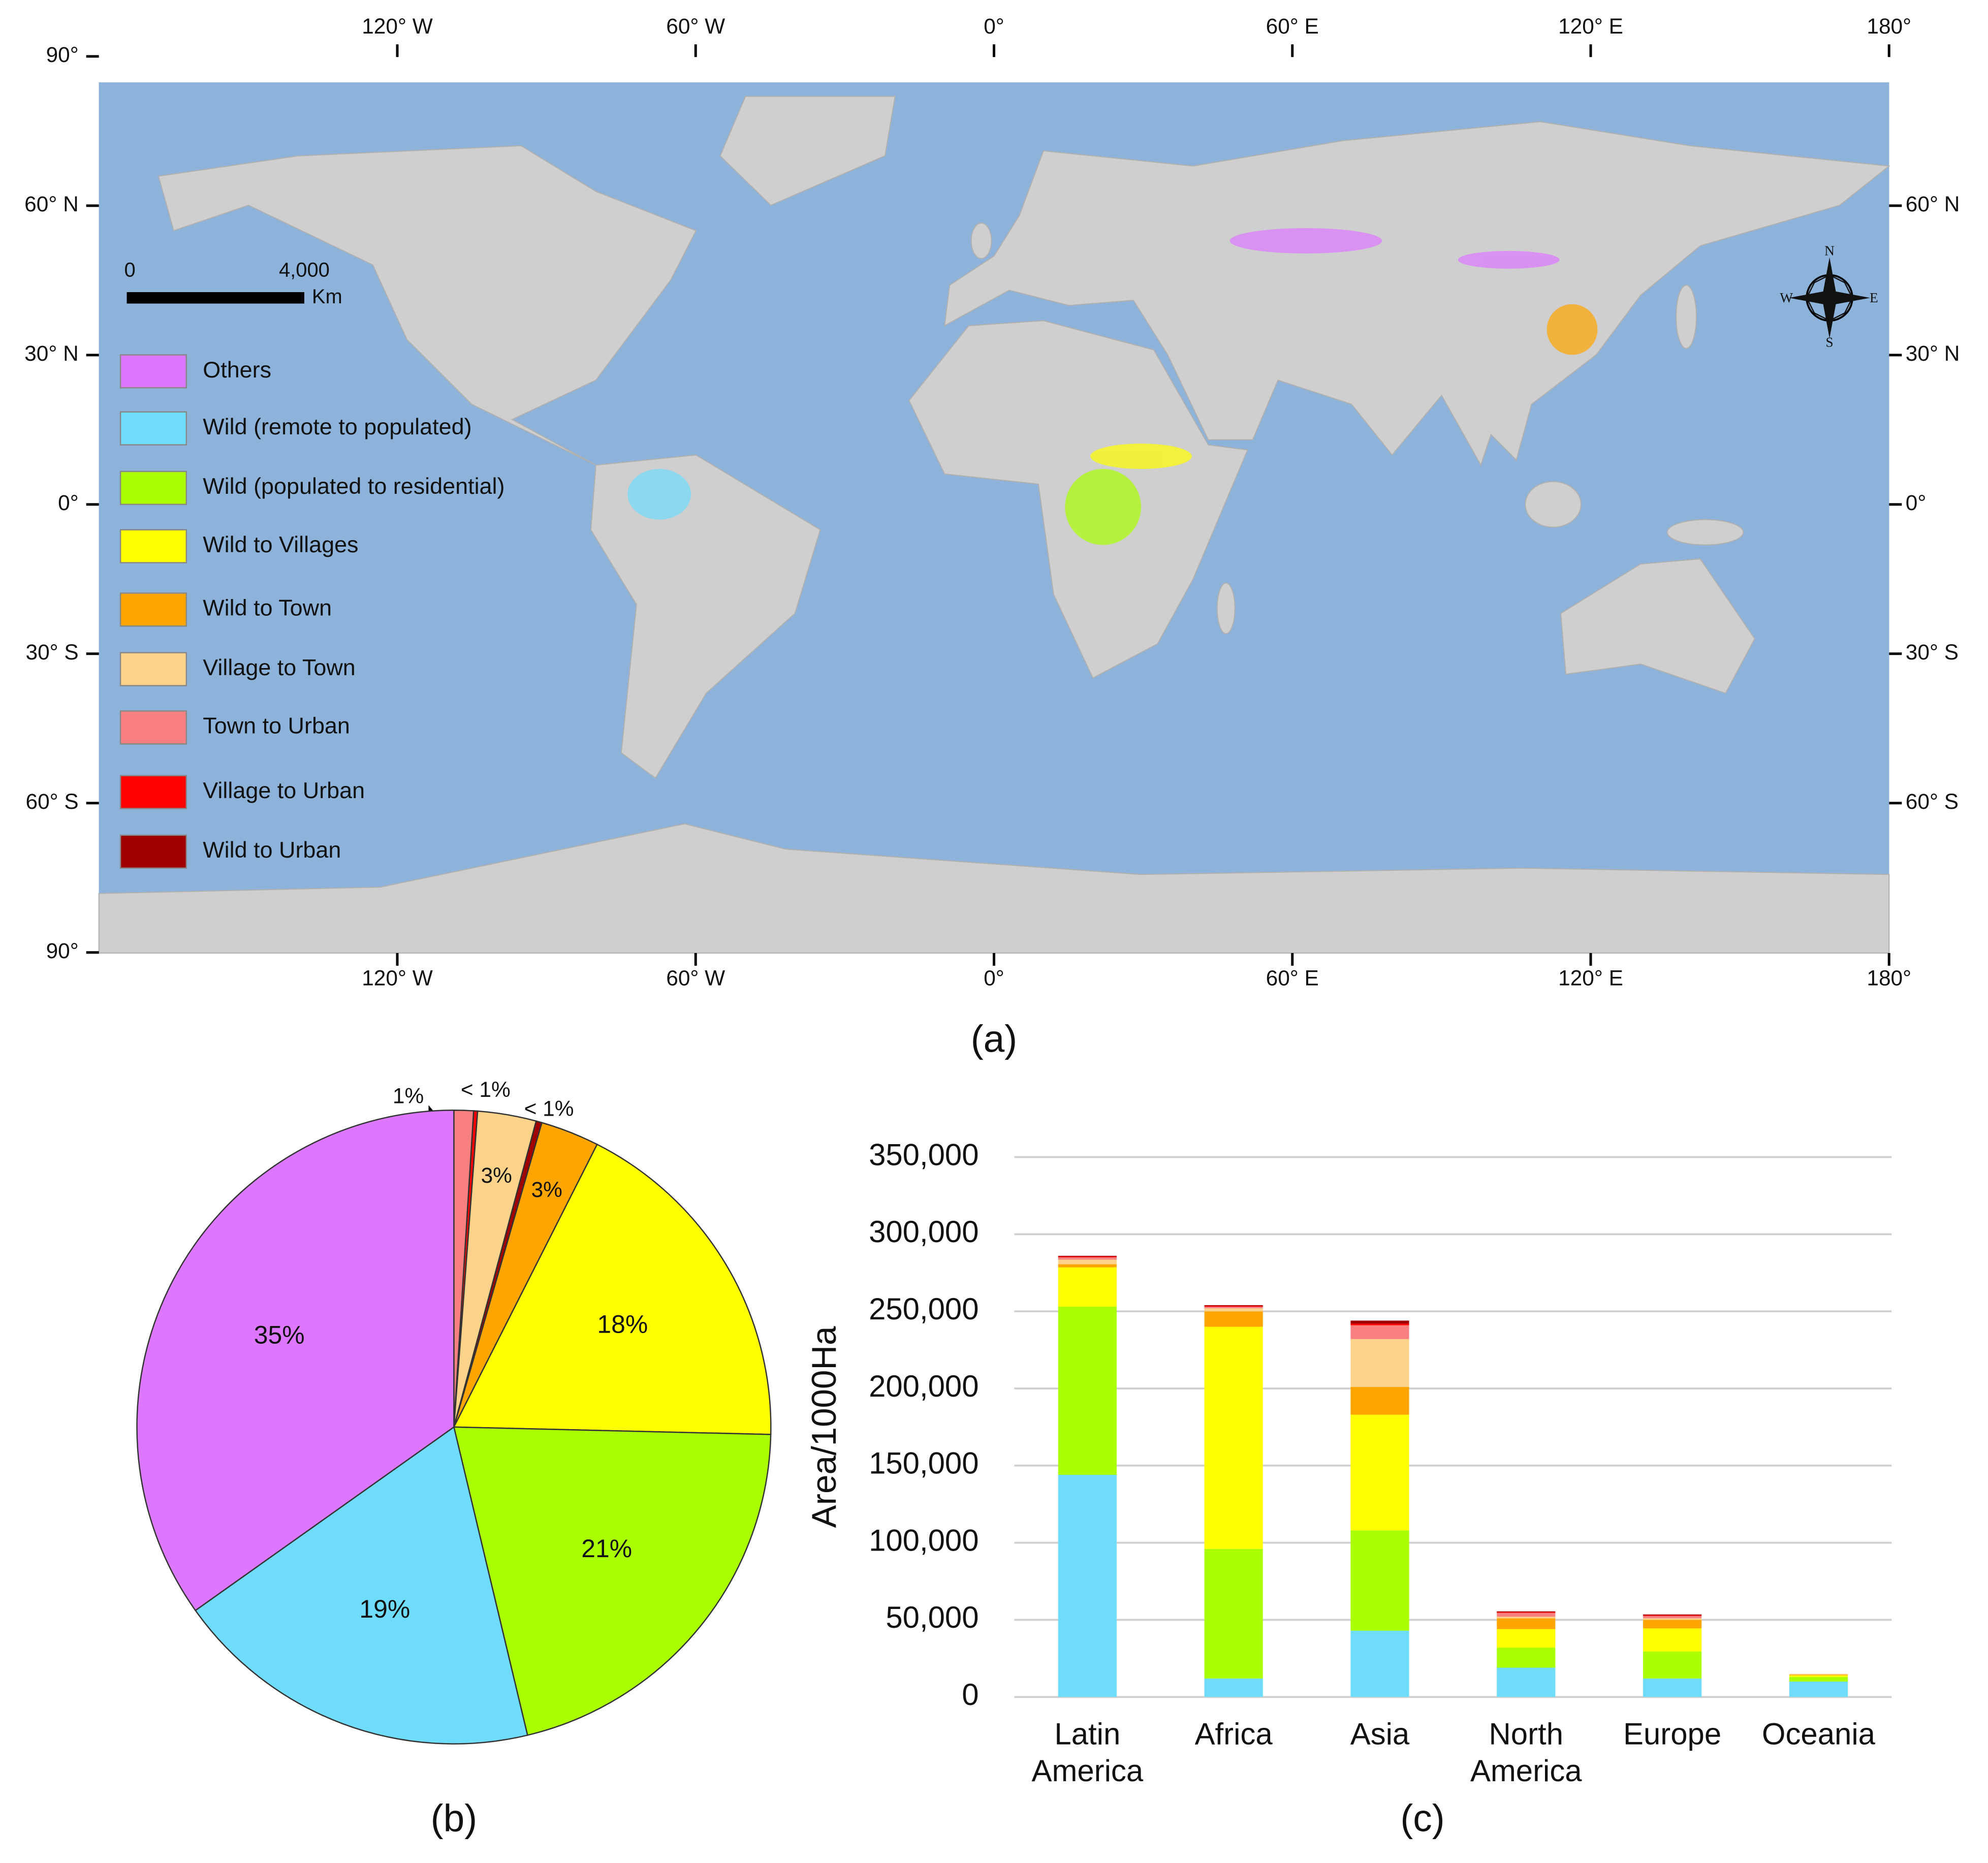 The height and width of the screenshot is (1863, 1988). I want to click on x-tick-label: Latin America, so click(1088, 1752).